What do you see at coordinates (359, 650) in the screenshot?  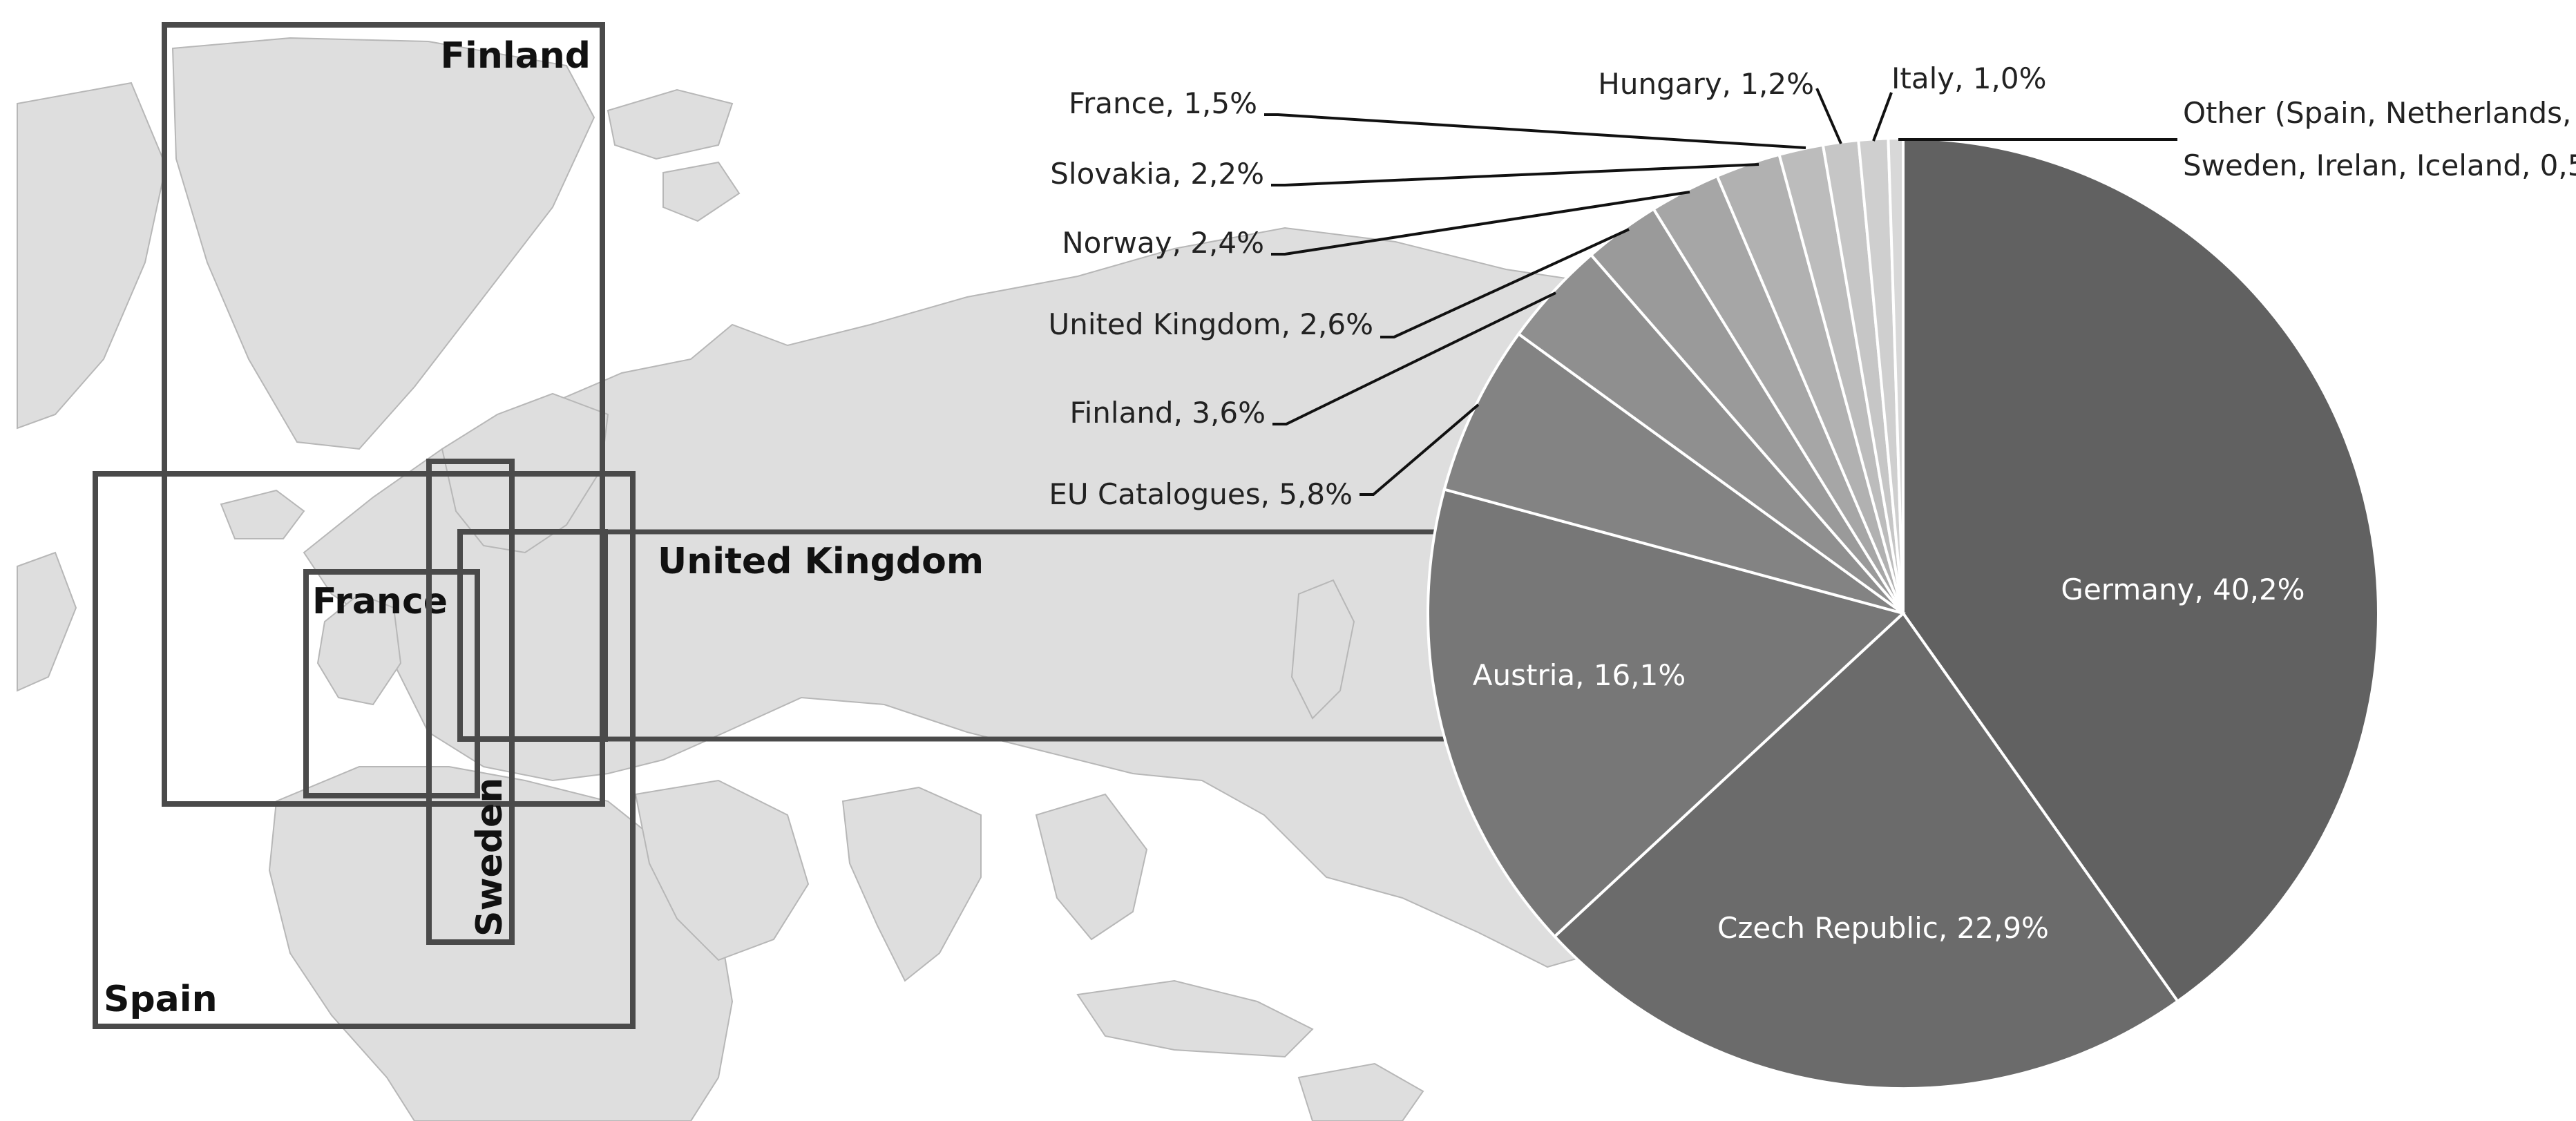 I see `landmass-british-isles` at bounding box center [359, 650].